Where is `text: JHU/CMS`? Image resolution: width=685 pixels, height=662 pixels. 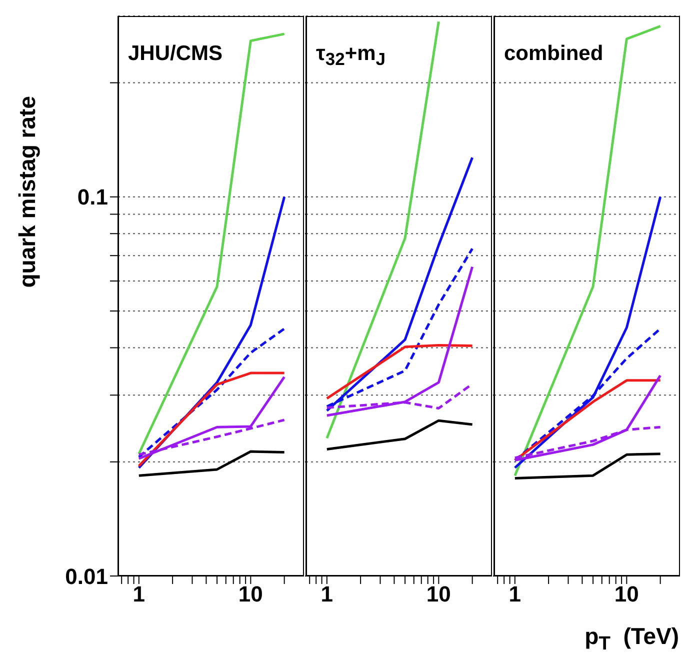 text: JHU/CMS is located at coordinates (175, 54).